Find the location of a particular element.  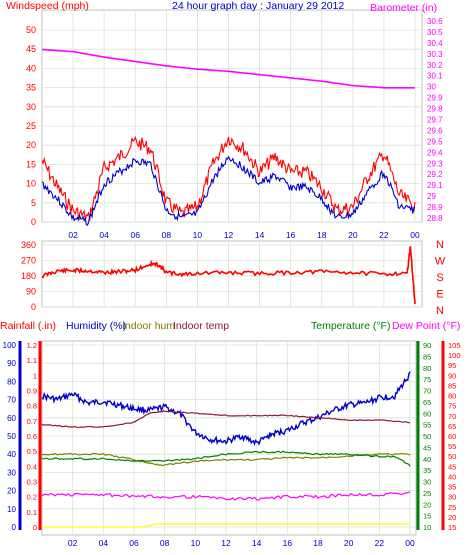

dewpoint-tick-label: 100 is located at coordinates (454, 355).